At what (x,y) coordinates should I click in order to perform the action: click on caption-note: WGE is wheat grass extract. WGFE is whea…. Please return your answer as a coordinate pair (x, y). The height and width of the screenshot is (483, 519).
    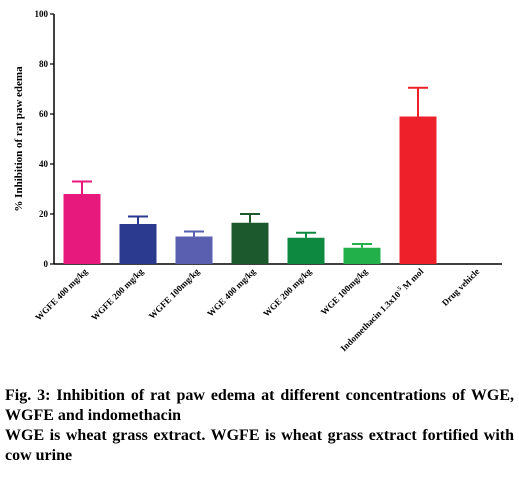
    Looking at the image, I should click on (259, 445).